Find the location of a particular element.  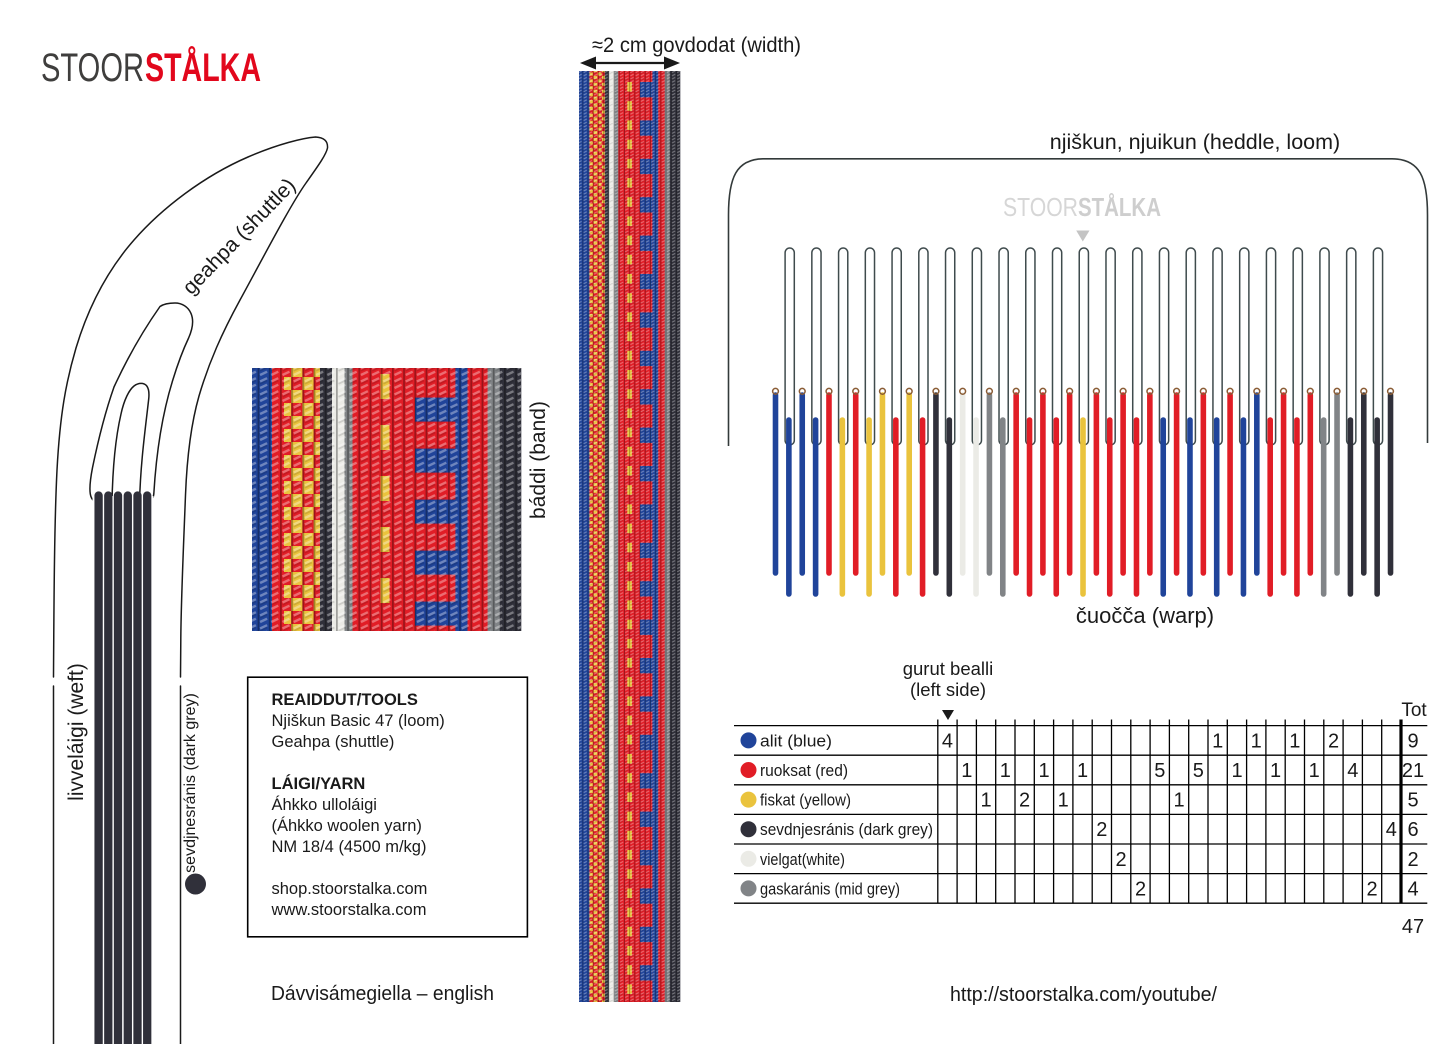

svg-text: vielgat(white) is located at coordinates (802, 860).